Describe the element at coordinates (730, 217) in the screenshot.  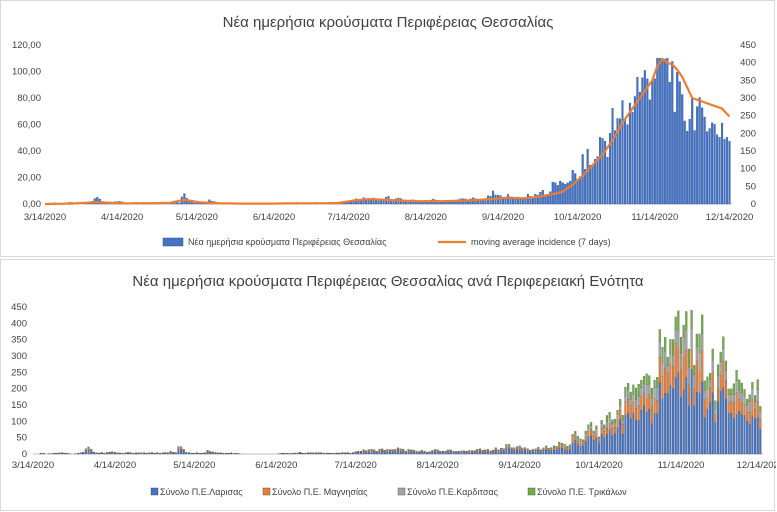
I see `x-tick-label: 12/14/2020` at that location.